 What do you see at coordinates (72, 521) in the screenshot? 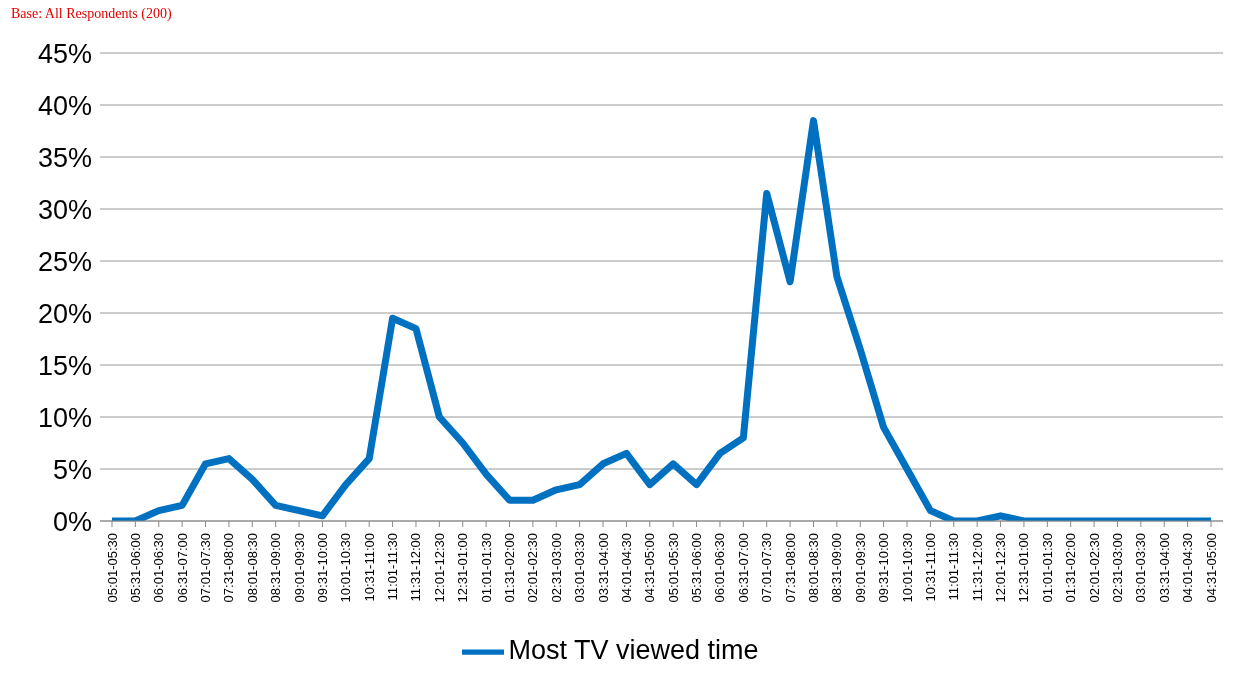
I see `y-tick-label: 0%` at bounding box center [72, 521].